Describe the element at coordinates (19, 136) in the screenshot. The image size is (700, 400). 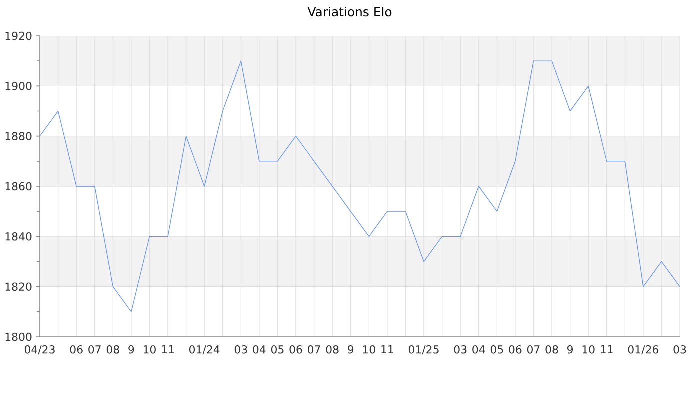
I see `y-tick-label: 1880` at that location.